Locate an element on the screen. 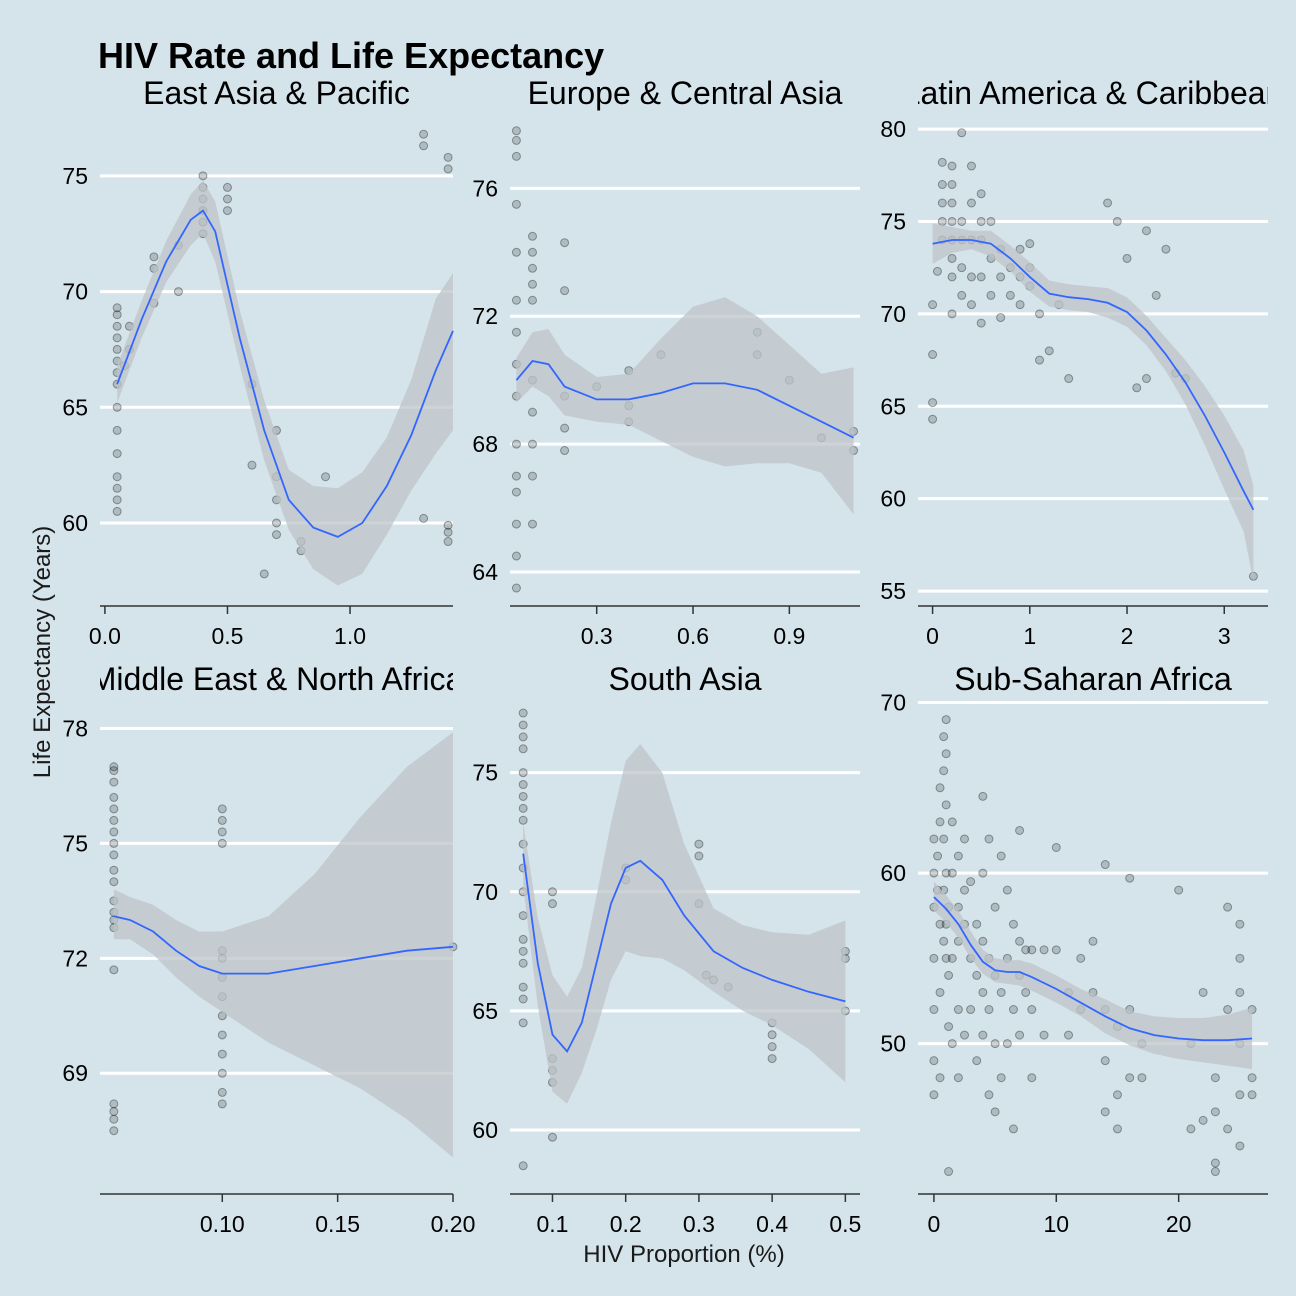  y-tick-label: 70 is located at coordinates (893, 314).